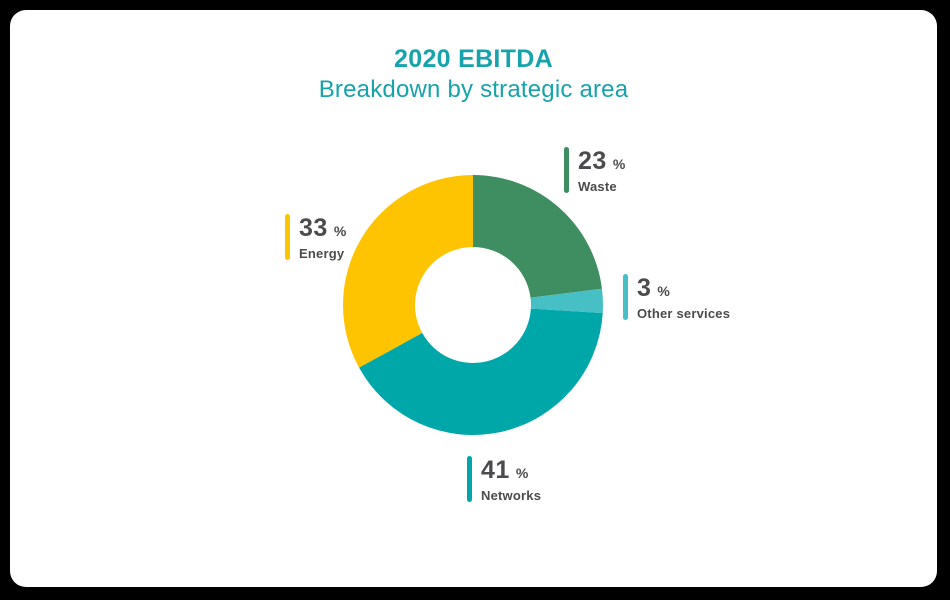 The width and height of the screenshot is (950, 600). Describe the element at coordinates (481, 371) in the screenshot. I see `segment-networks` at that location.